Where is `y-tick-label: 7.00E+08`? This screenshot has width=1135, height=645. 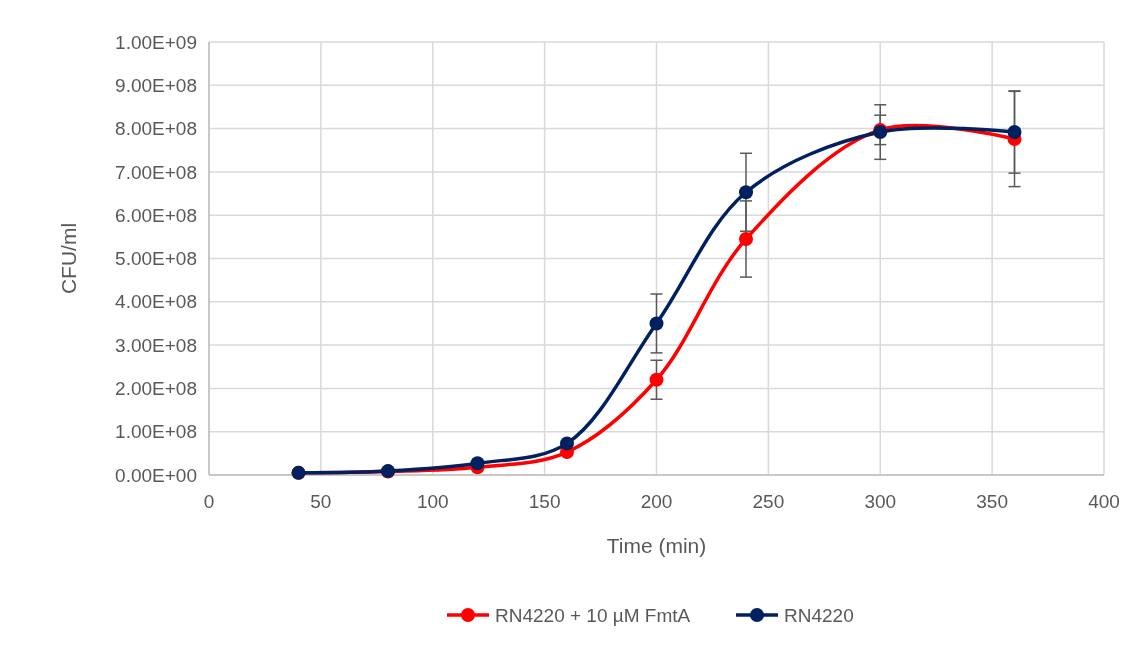 y-tick-label: 7.00E+08 is located at coordinates (156, 172).